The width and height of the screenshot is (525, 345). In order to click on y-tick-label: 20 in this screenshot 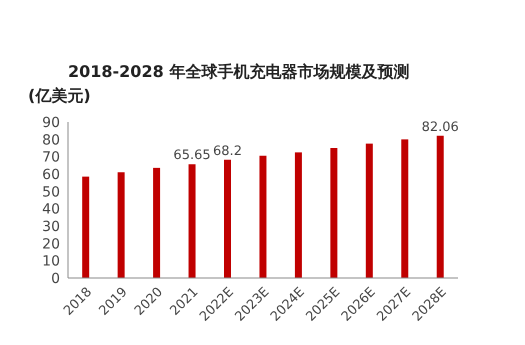, I will do `click(51, 244)`.